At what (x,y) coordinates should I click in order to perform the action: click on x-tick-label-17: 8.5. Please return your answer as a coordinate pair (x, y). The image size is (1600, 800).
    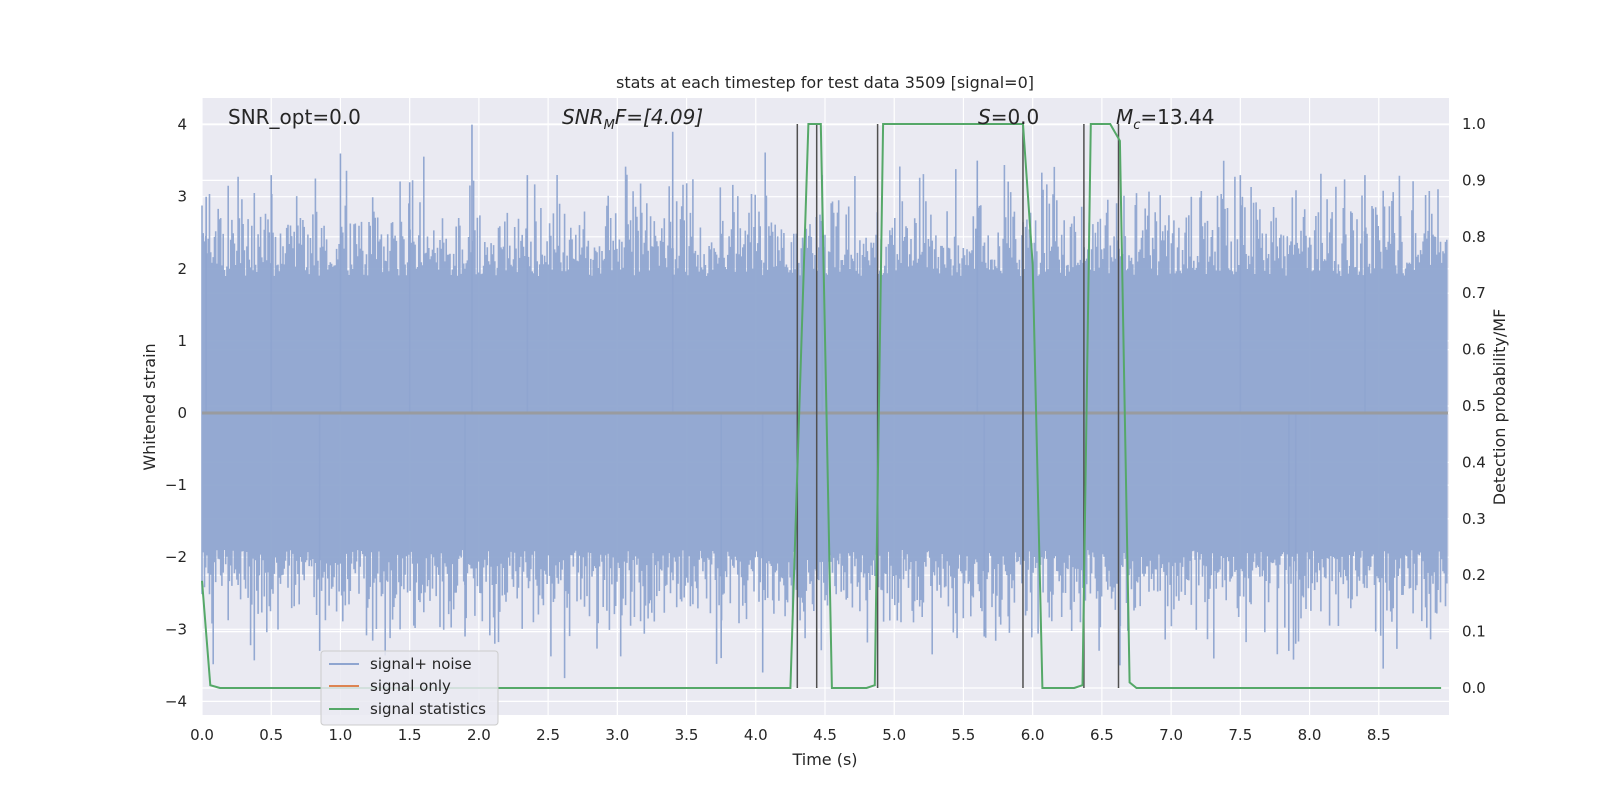
    Looking at the image, I should click on (1379, 735).